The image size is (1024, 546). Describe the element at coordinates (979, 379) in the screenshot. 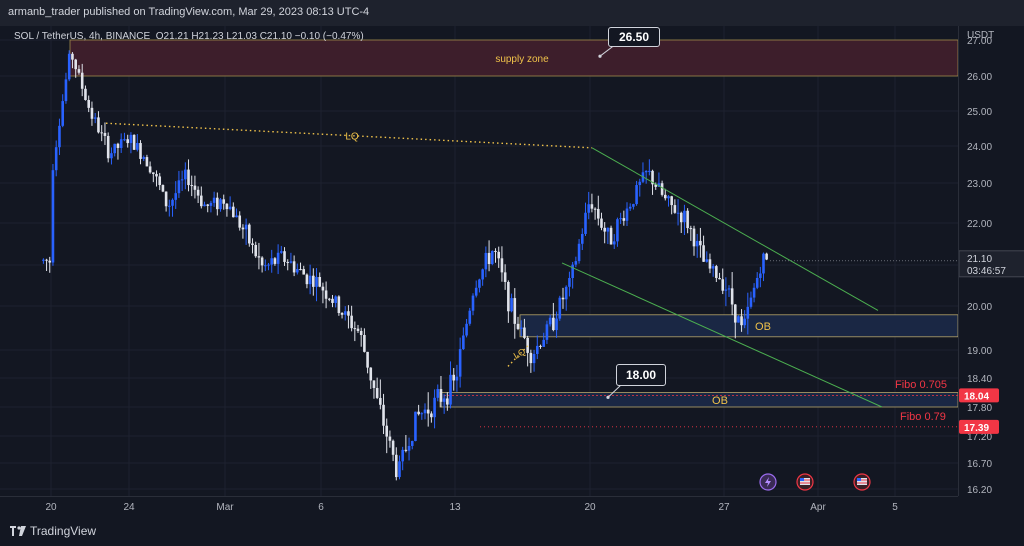

I see `price-tick-label: 18.40` at that location.